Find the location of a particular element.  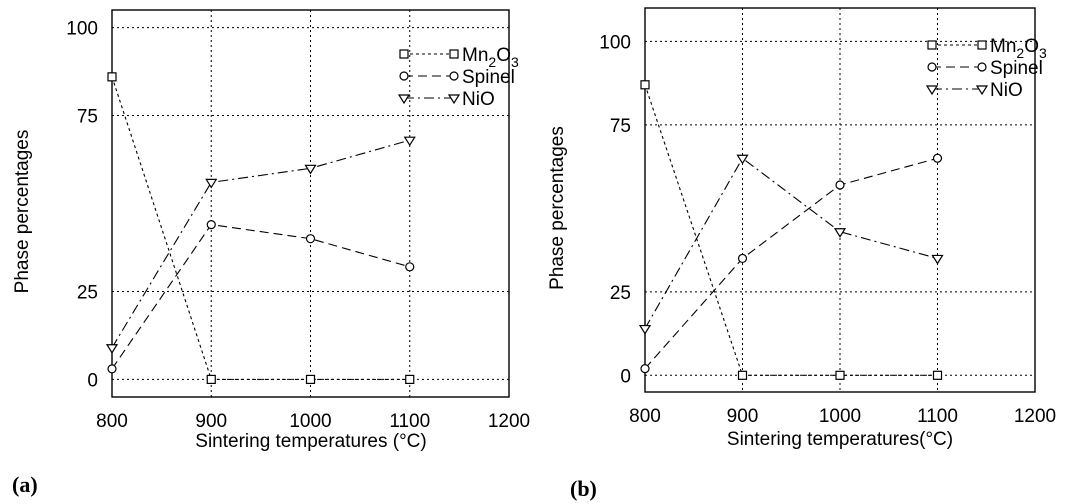

x-axis-label: Sintering temperatures(°C) is located at coordinates (840, 439).